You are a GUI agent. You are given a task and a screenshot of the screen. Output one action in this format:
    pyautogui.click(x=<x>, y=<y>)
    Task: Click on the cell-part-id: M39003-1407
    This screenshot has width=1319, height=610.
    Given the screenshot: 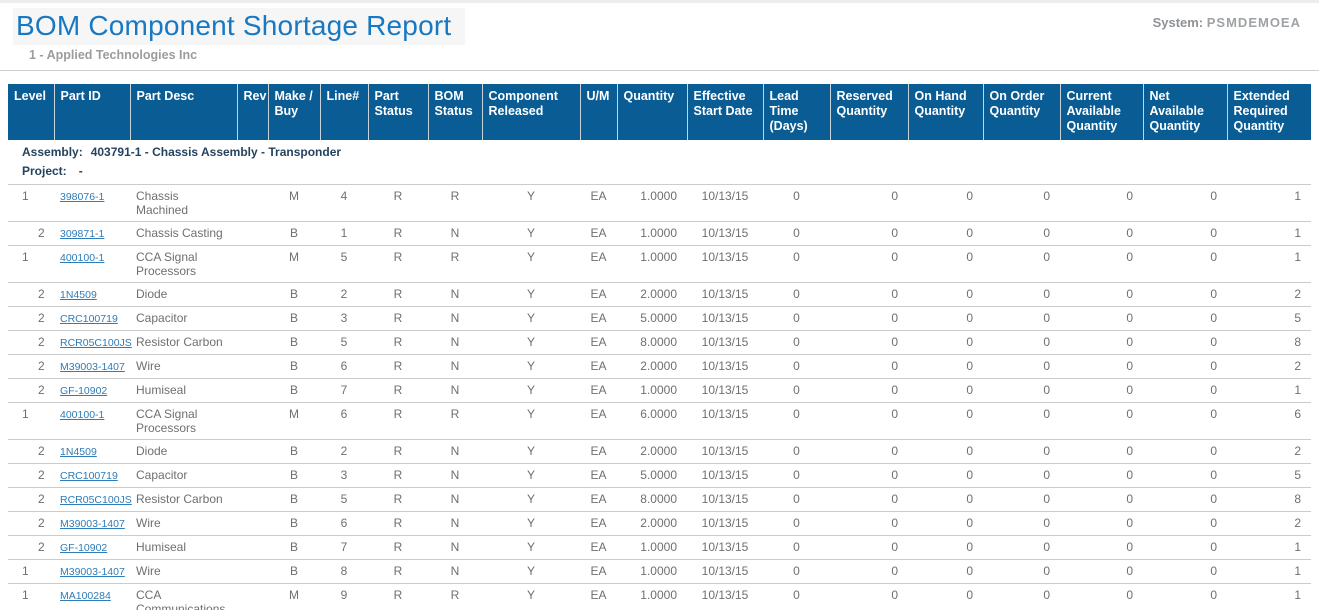 What is the action you would take?
    pyautogui.click(x=92, y=571)
    